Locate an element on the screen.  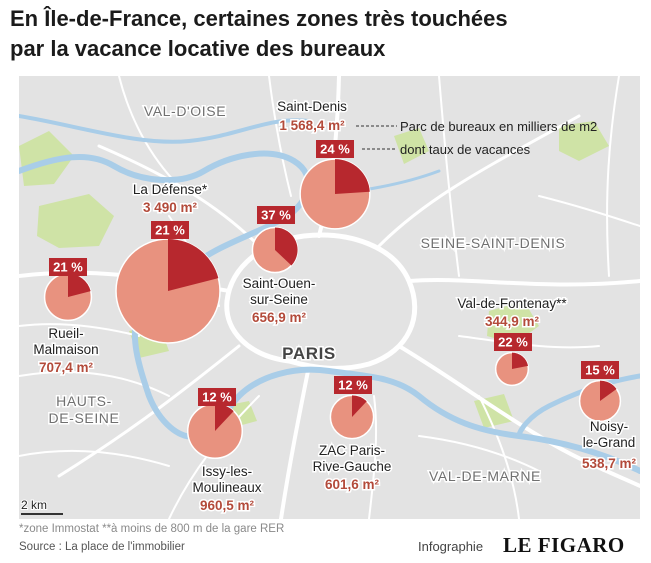
region-label: SEINE-SAINT-DENIS is located at coordinates (493, 243).